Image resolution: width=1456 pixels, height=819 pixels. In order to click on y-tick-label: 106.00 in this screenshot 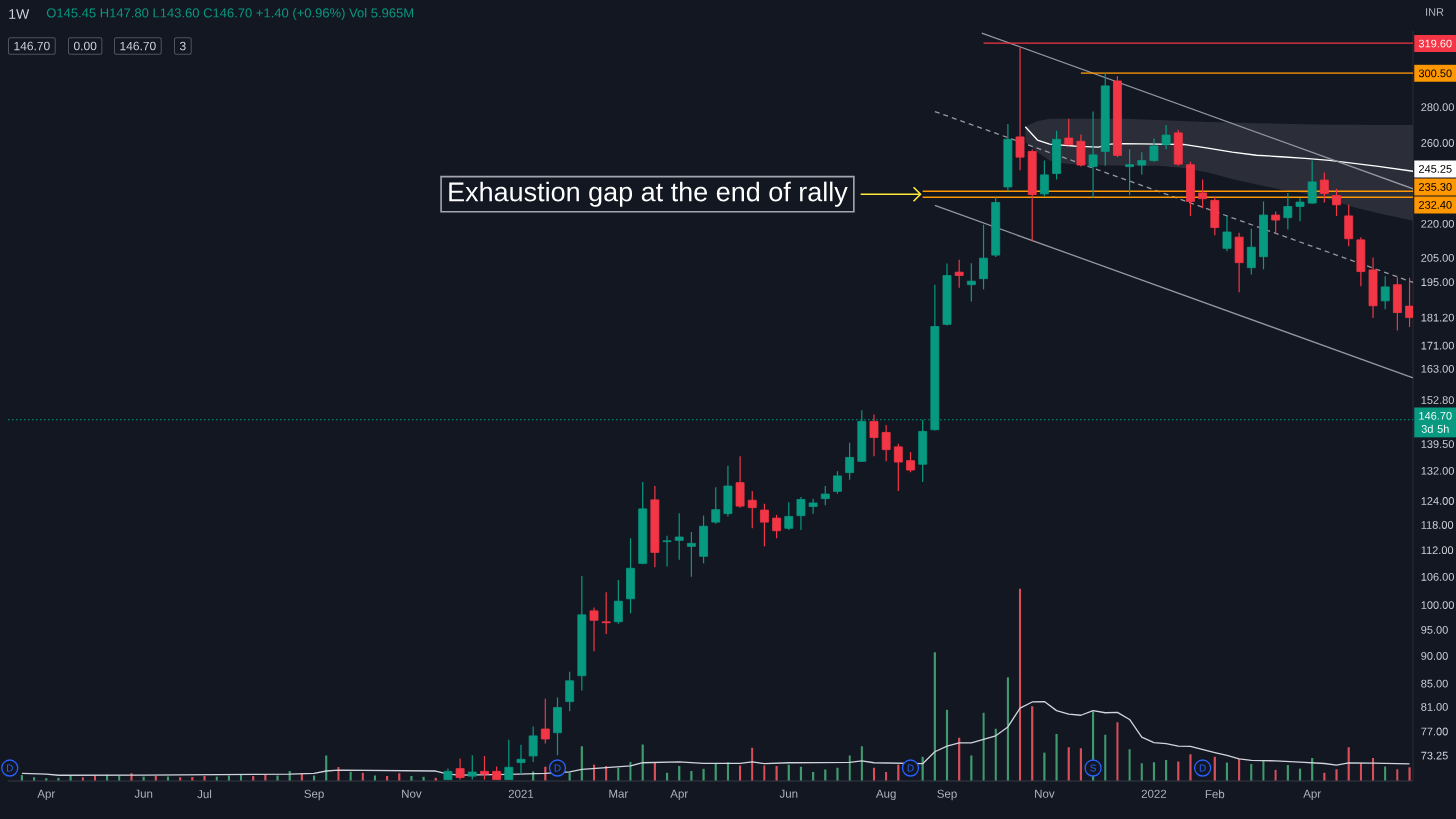, I will do `click(1437, 576)`.